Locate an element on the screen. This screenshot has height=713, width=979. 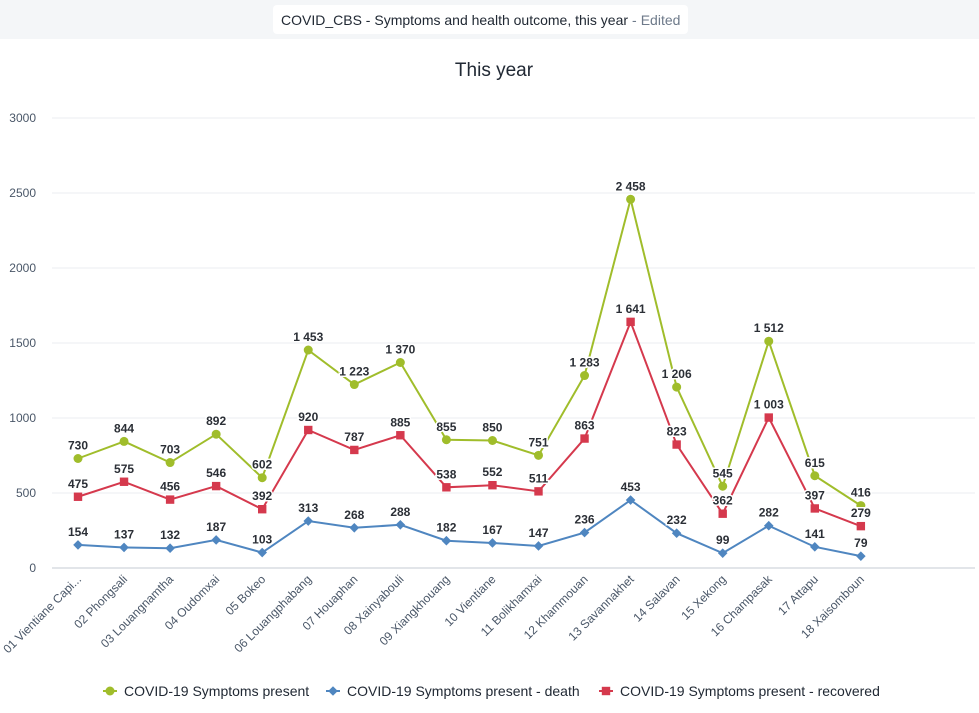
data-label-death: 313 is located at coordinates (308, 508).